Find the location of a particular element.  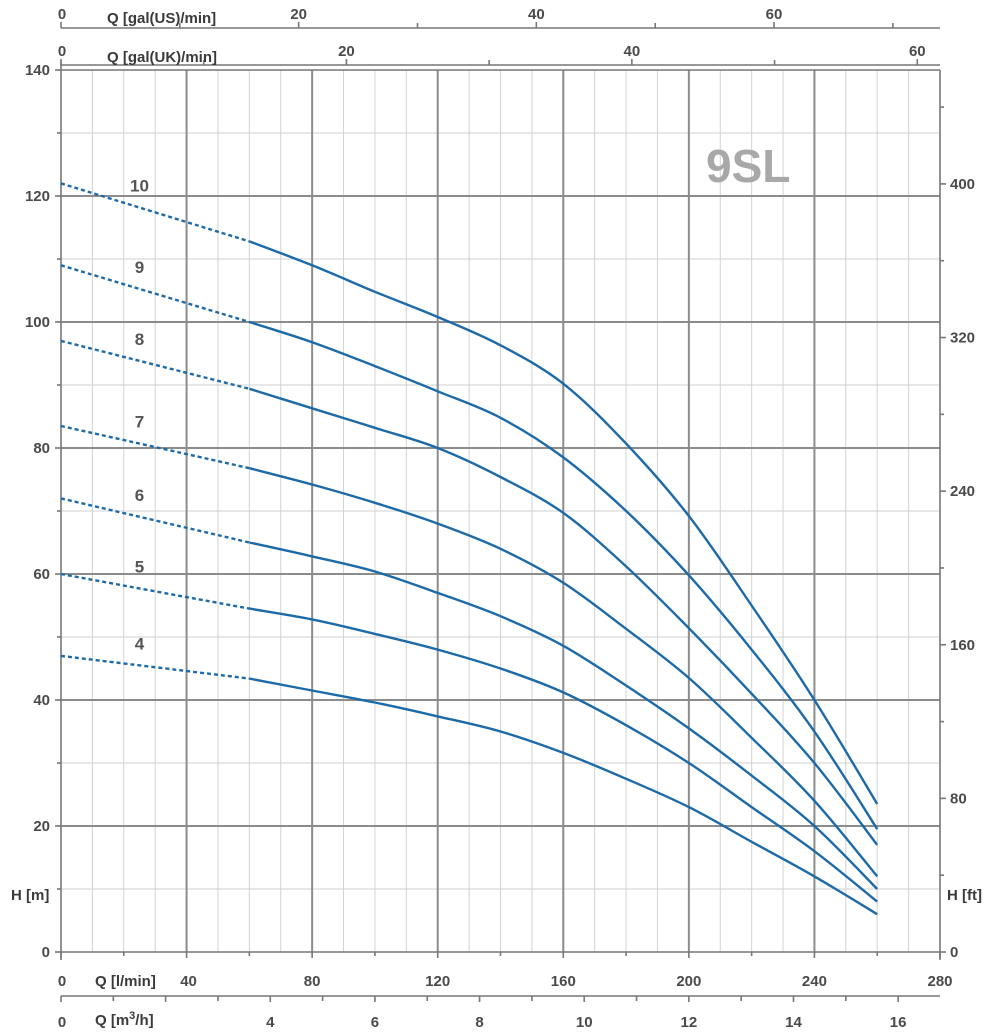

series-label-9: 9 is located at coordinates (139, 267).